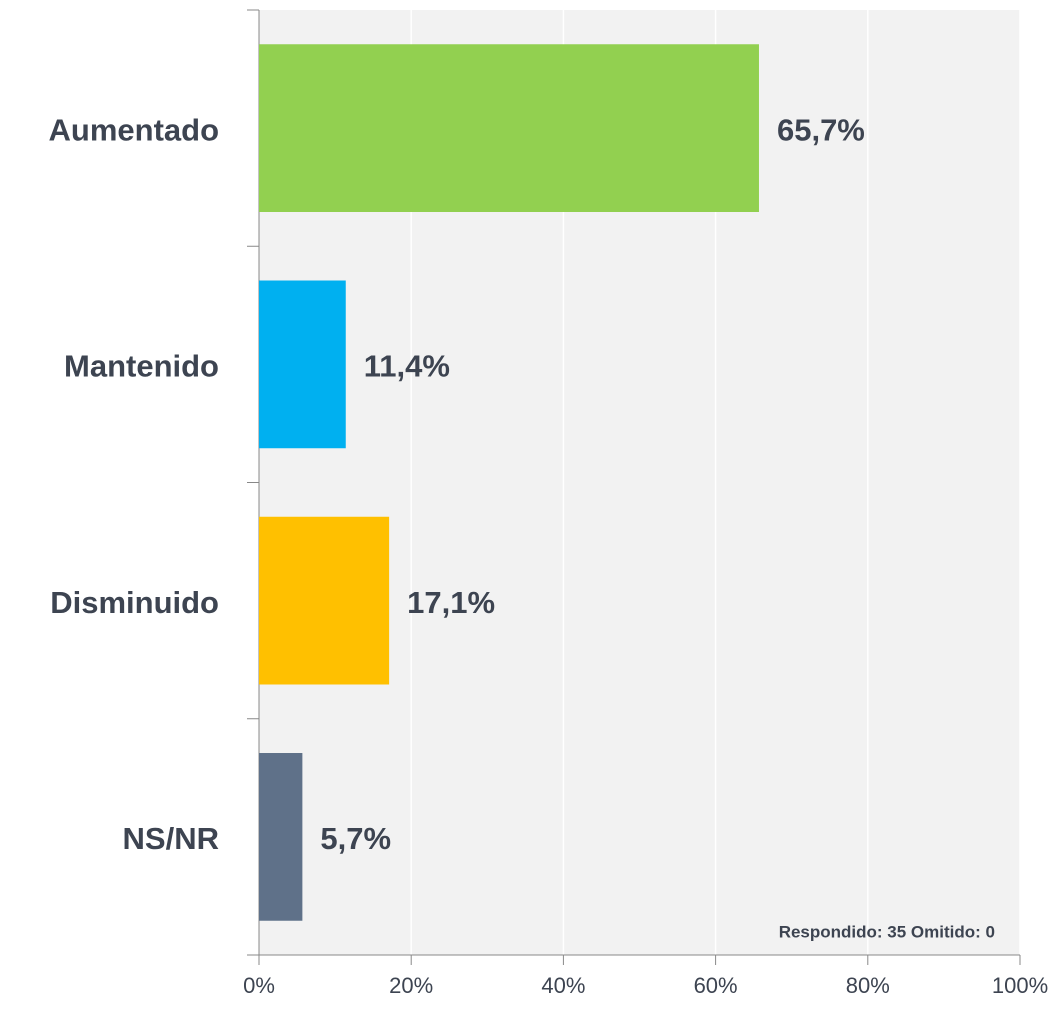 Image resolution: width=1055 pixels, height=1010 pixels. What do you see at coordinates (259, 985) in the screenshot?
I see `x-tick-label: 0%` at bounding box center [259, 985].